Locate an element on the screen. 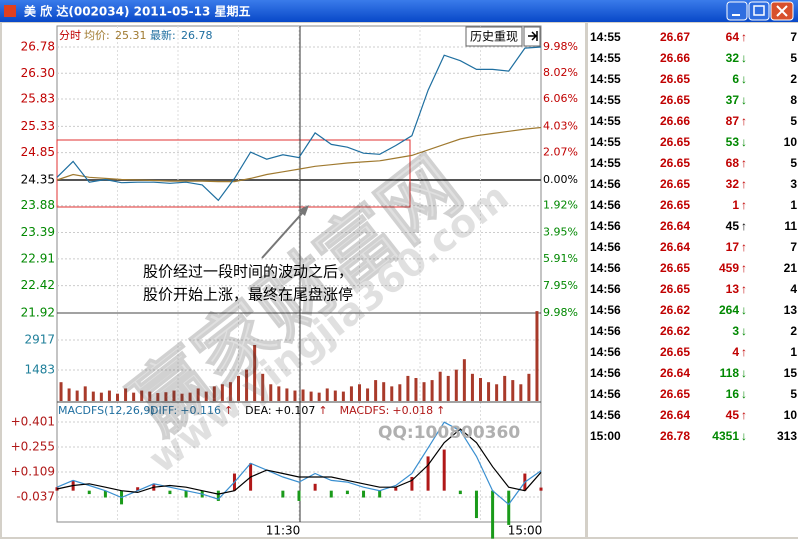  y2-tick-label: 4.03% is located at coordinates (560, 125).